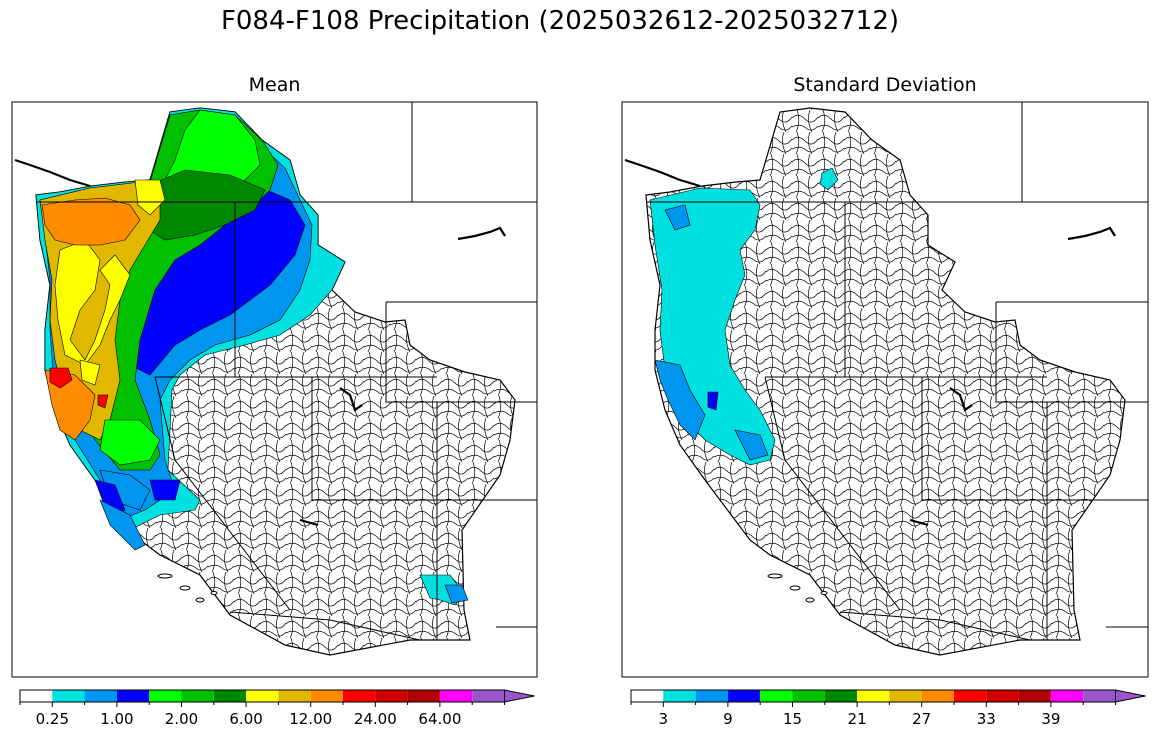 The width and height of the screenshot is (1159, 741). I want to click on sd-colorbar-label: 27, so click(921, 719).